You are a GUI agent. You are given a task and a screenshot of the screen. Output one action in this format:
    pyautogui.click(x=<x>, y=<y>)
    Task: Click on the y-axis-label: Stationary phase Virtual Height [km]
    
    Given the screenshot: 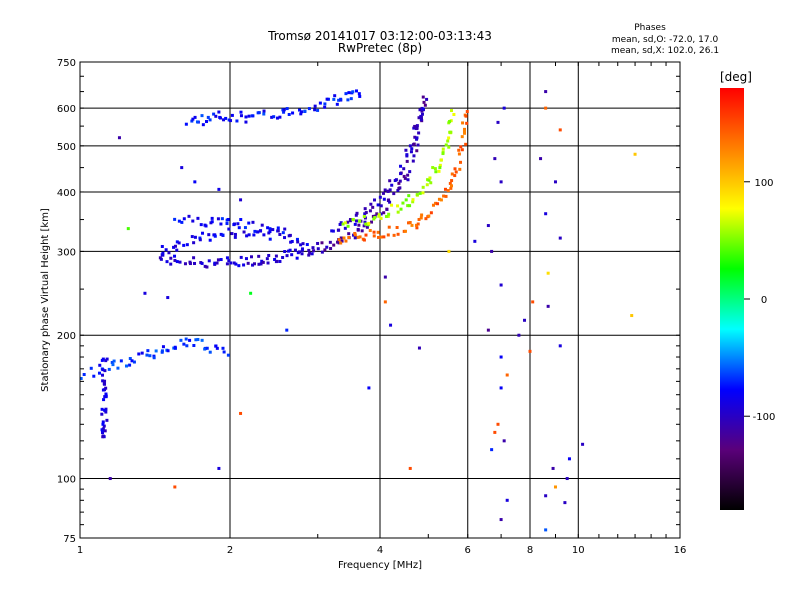 What is the action you would take?
    pyautogui.click(x=45, y=300)
    